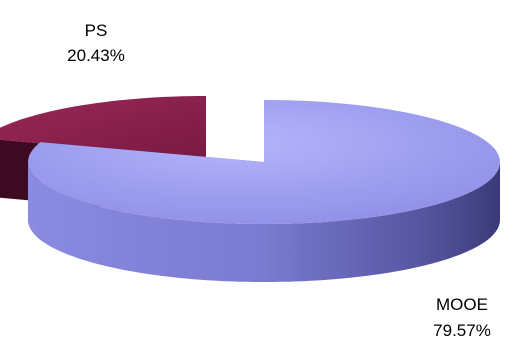 The width and height of the screenshot is (515, 350). Describe the element at coordinates (462, 304) in the screenshot. I see `label-mooe-name: MOOE` at that location.